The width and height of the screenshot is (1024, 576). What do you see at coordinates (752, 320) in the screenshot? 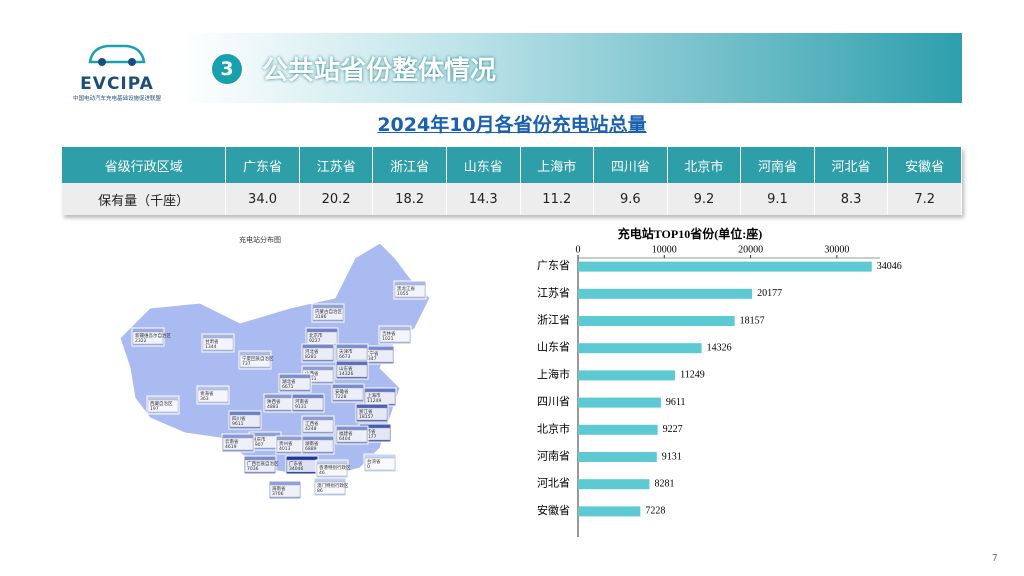
I see `value-label: 18157` at bounding box center [752, 320].